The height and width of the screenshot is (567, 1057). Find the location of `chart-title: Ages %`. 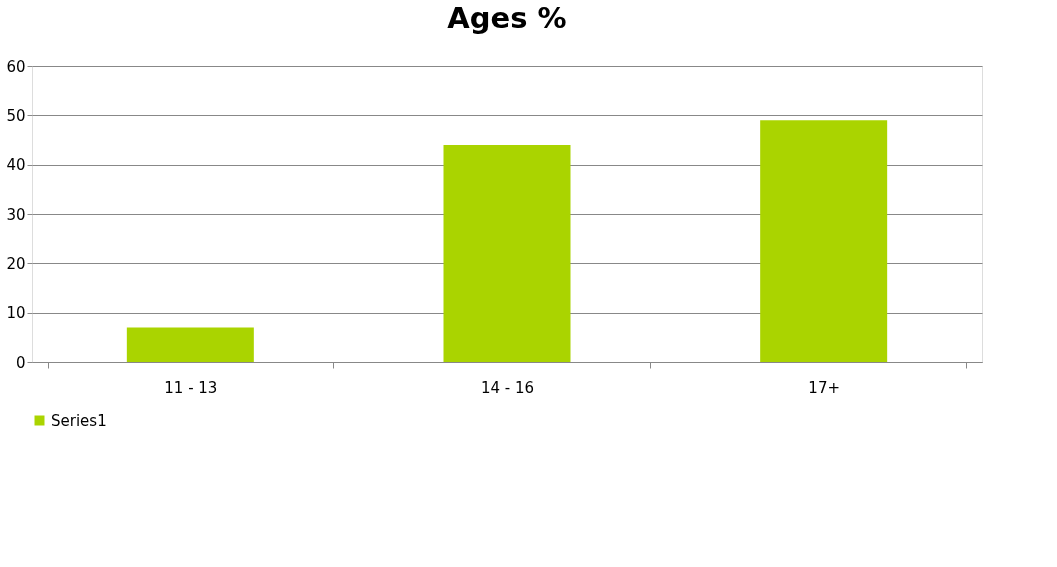

chart-title: Ages % is located at coordinates (507, 18).